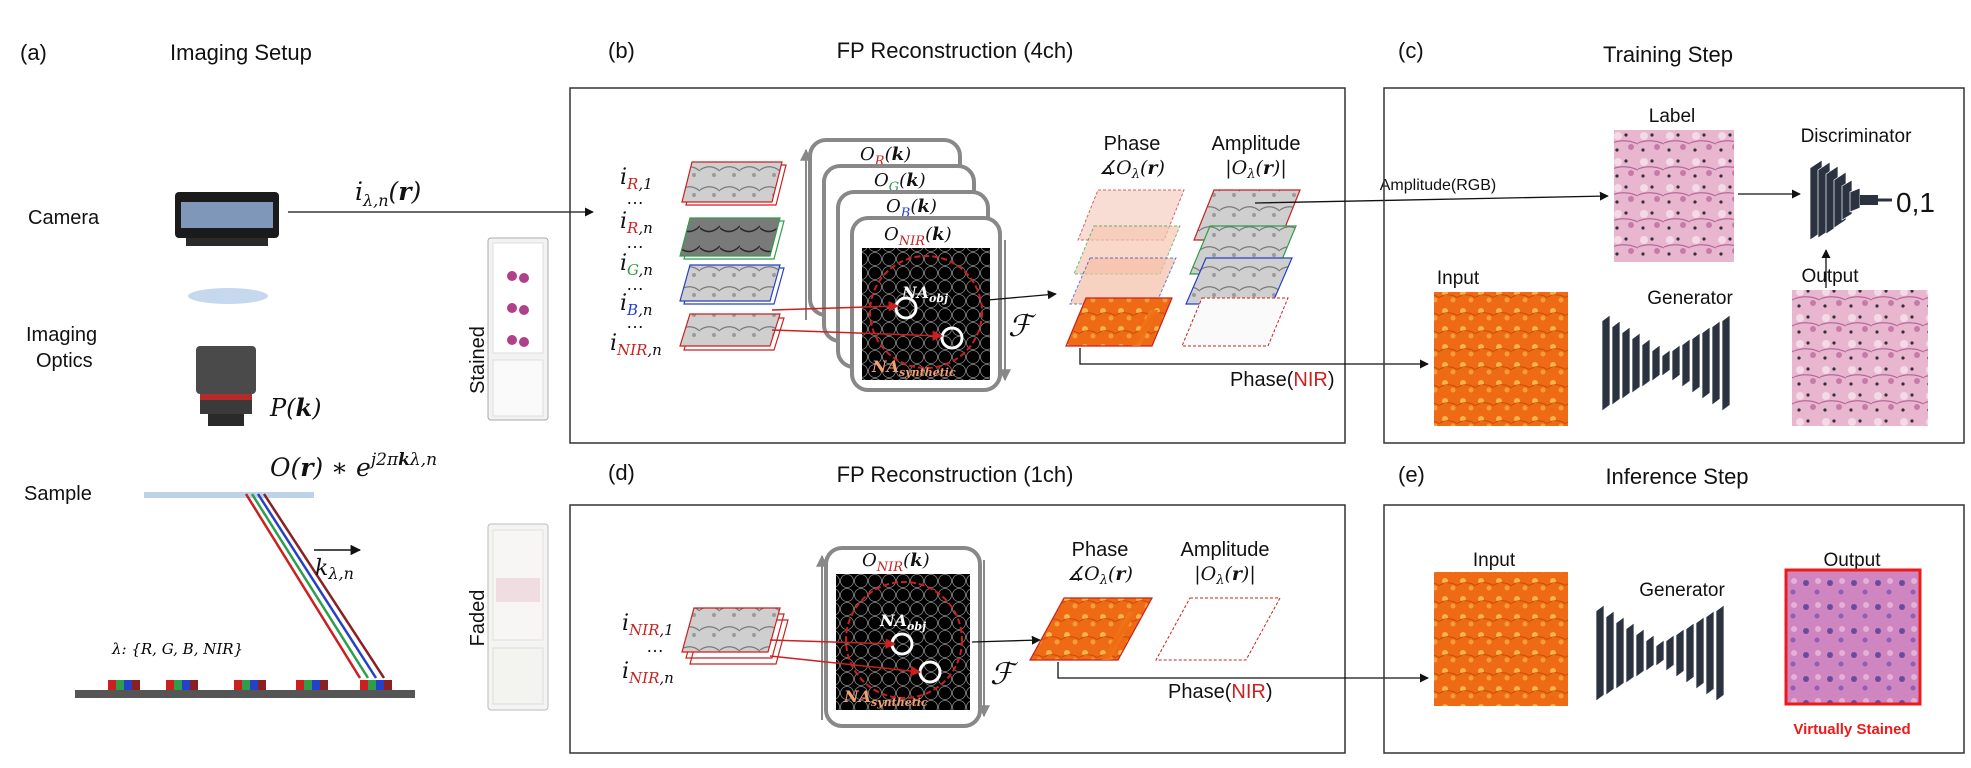 The width and height of the screenshot is (1971, 768). I want to click on panel-d-letter: (d), so click(621, 472).